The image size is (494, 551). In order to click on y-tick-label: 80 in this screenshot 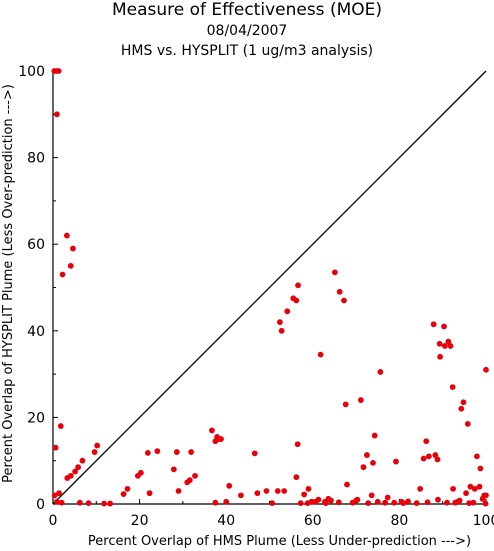, I will do `click(36, 159)`.